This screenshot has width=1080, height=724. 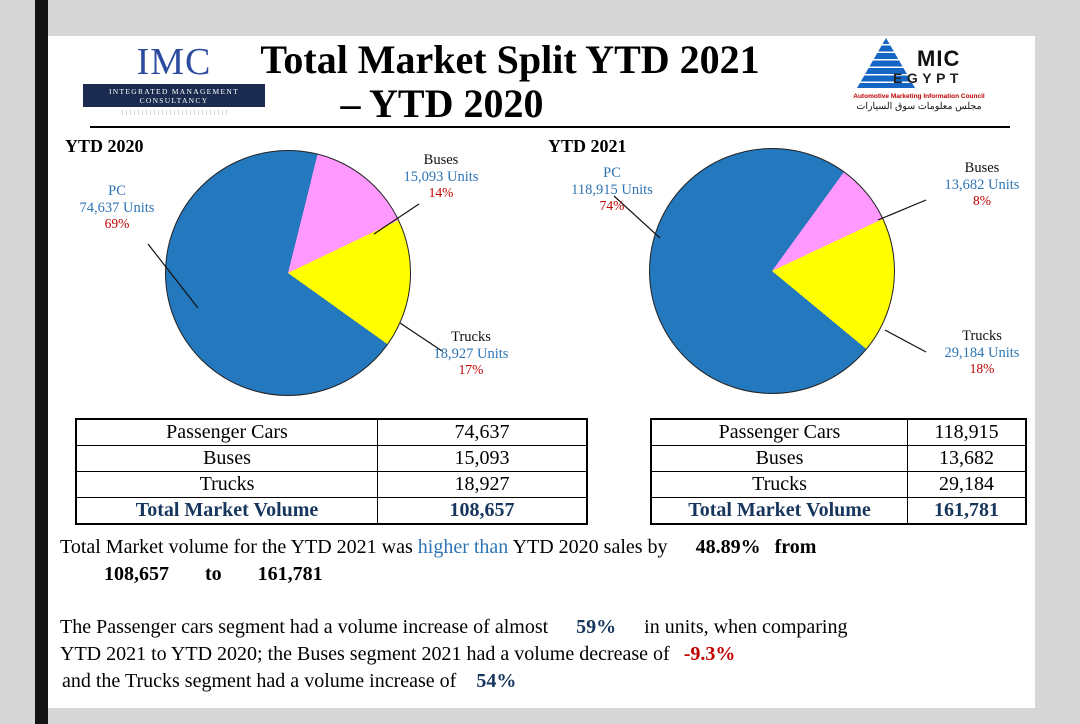 What do you see at coordinates (928, 78) in the screenshot?
I see `amic-logo-egypt: EGYPT` at bounding box center [928, 78].